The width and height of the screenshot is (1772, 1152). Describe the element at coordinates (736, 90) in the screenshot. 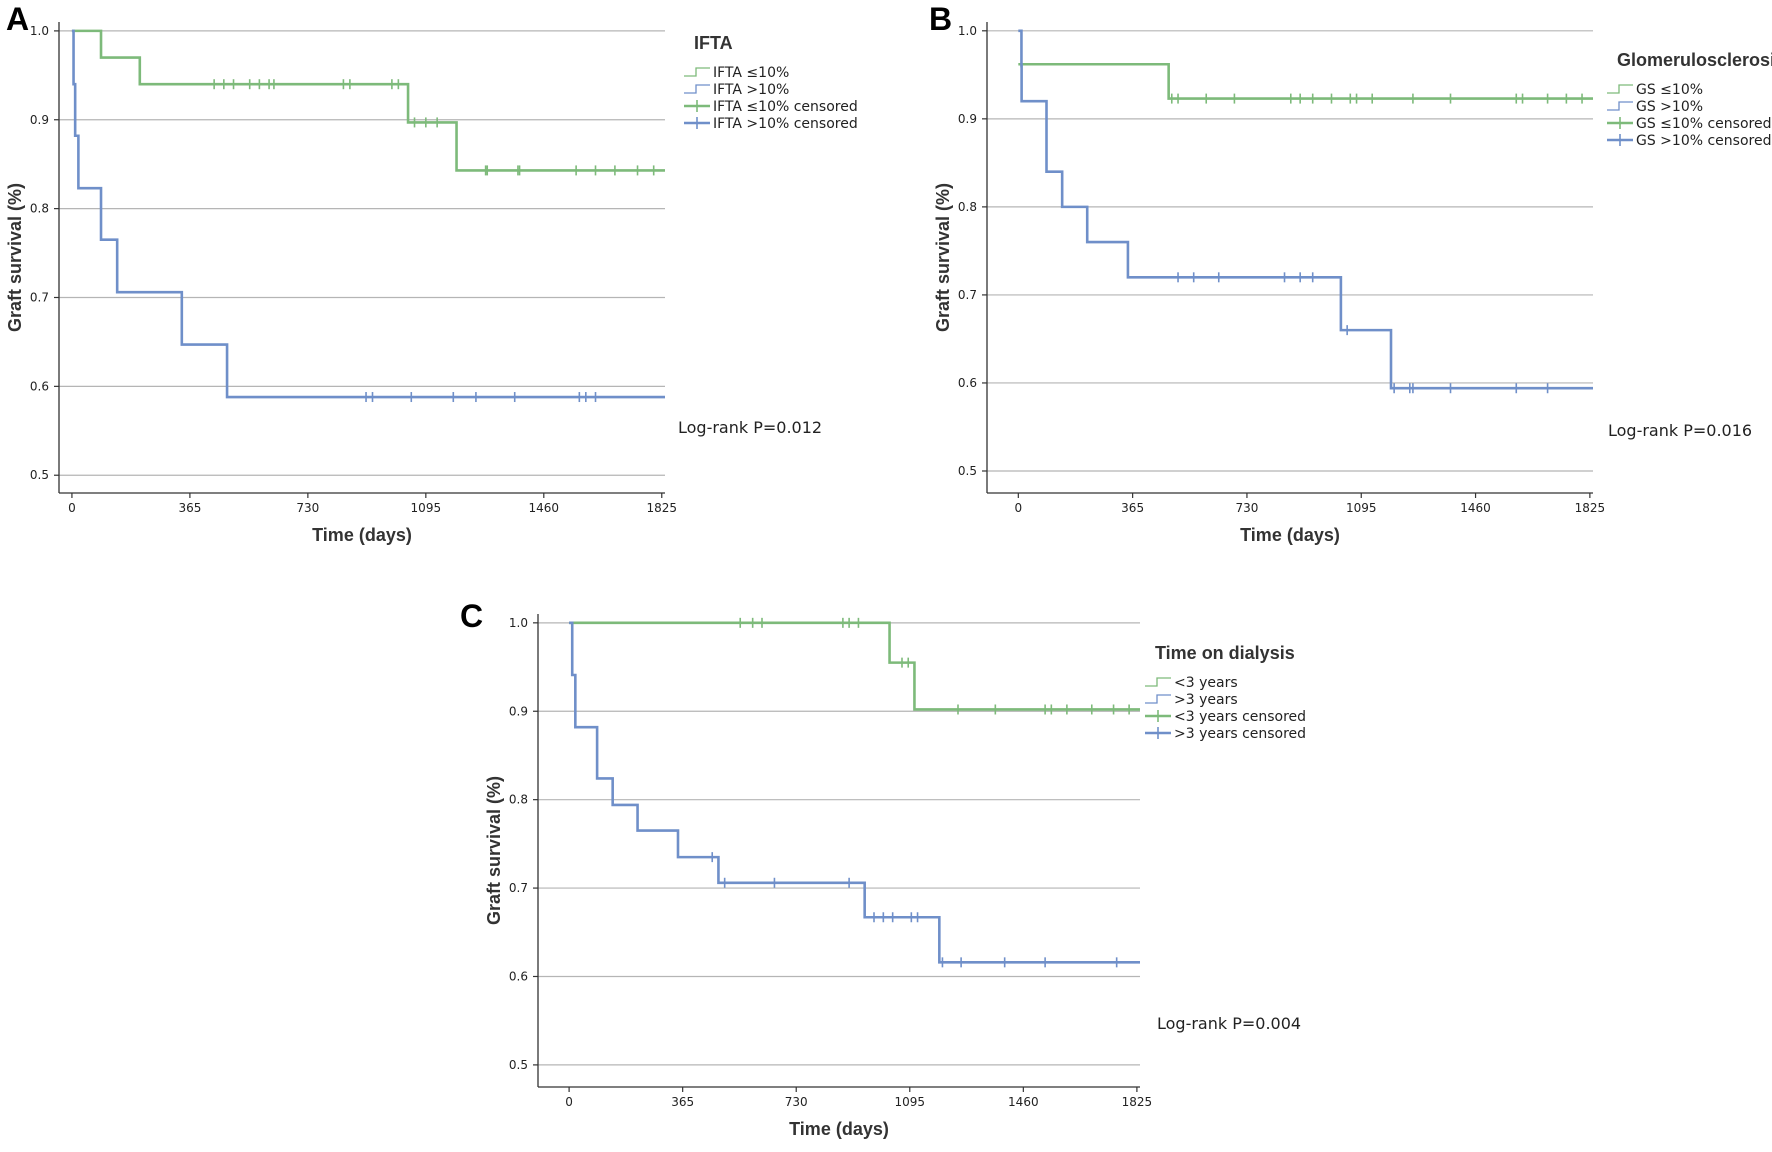

I see `legend-item: IFTA >10%` at that location.